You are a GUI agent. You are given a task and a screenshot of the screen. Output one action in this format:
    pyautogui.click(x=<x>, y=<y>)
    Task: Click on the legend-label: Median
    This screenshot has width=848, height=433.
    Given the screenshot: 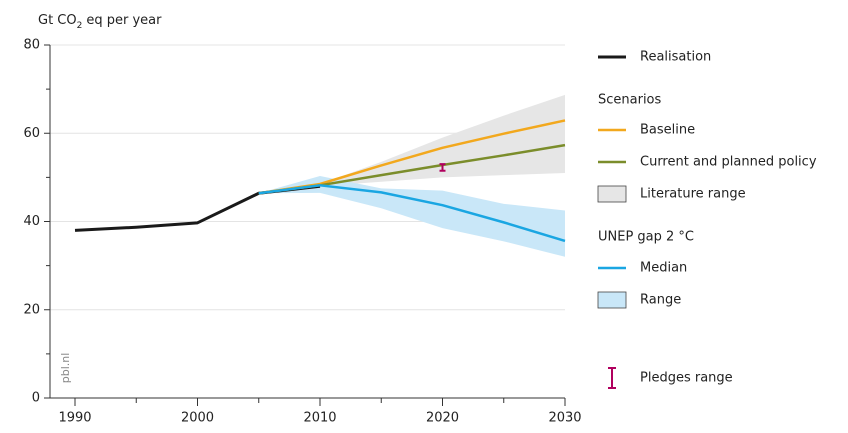 What is the action you would take?
    pyautogui.click(x=663, y=268)
    